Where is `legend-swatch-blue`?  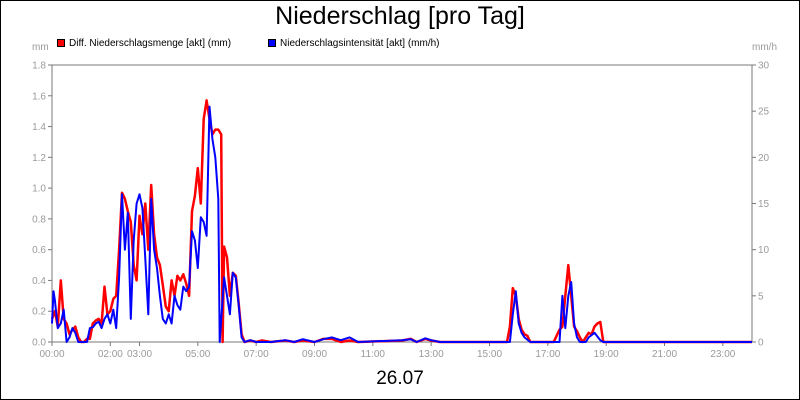
legend-swatch-blue is located at coordinates (272, 43).